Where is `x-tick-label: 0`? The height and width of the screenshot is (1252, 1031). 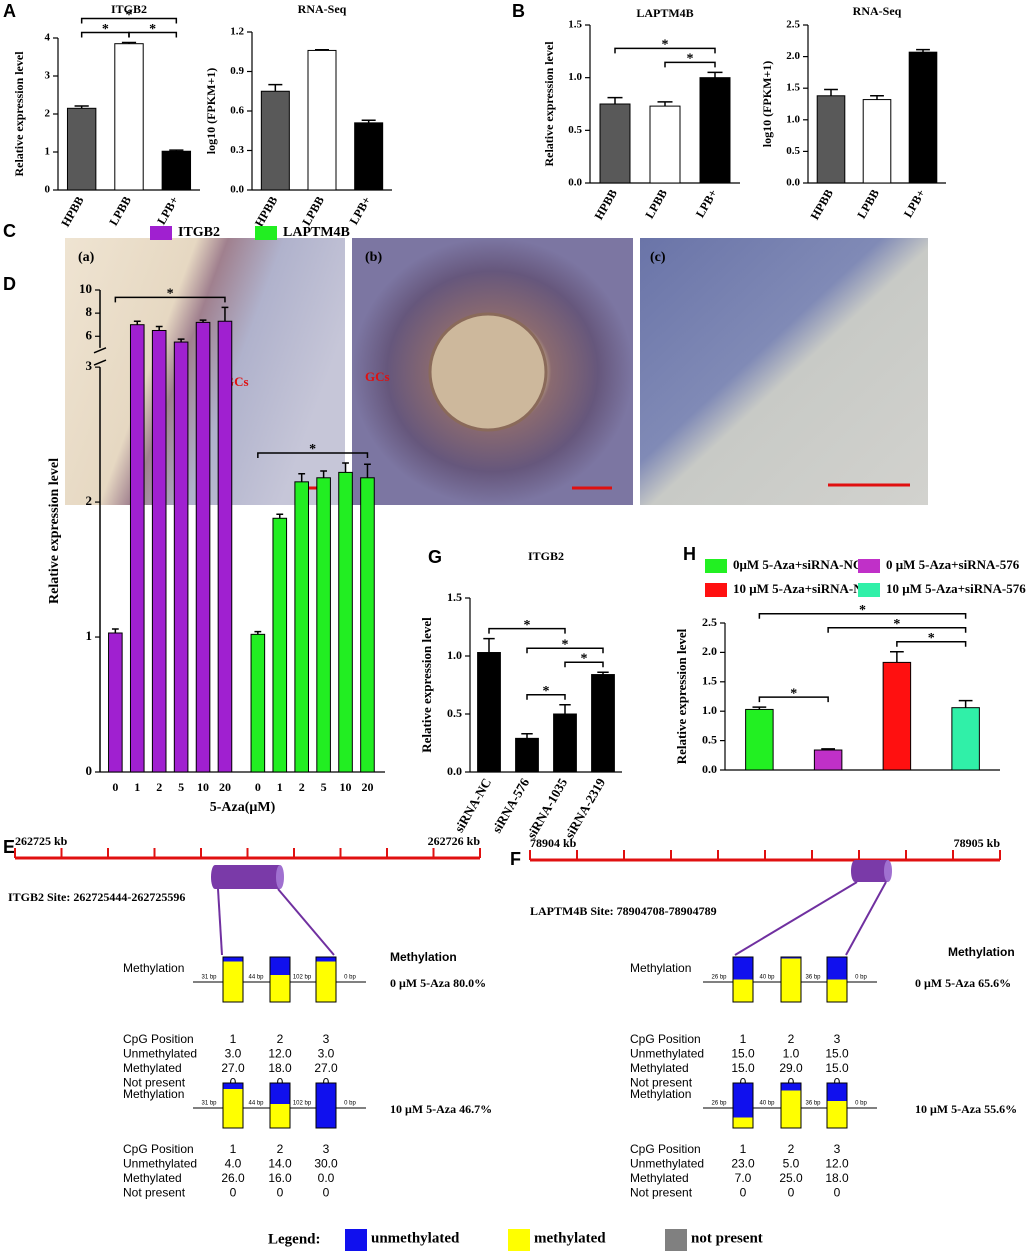
x-tick-label: 0 is located at coordinates (115, 787).